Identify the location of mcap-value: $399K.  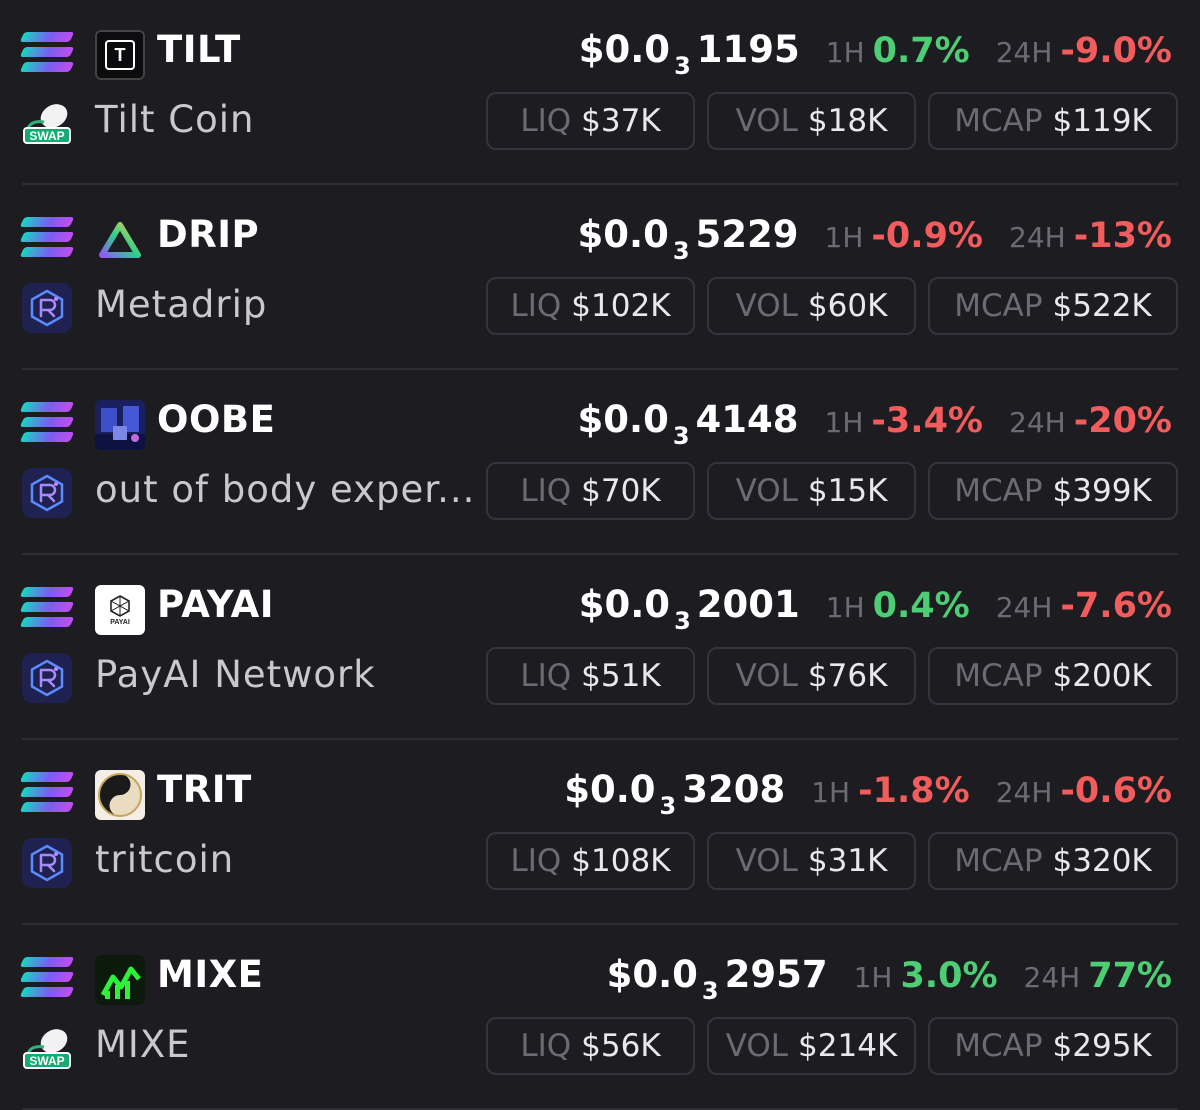
(1102, 491).